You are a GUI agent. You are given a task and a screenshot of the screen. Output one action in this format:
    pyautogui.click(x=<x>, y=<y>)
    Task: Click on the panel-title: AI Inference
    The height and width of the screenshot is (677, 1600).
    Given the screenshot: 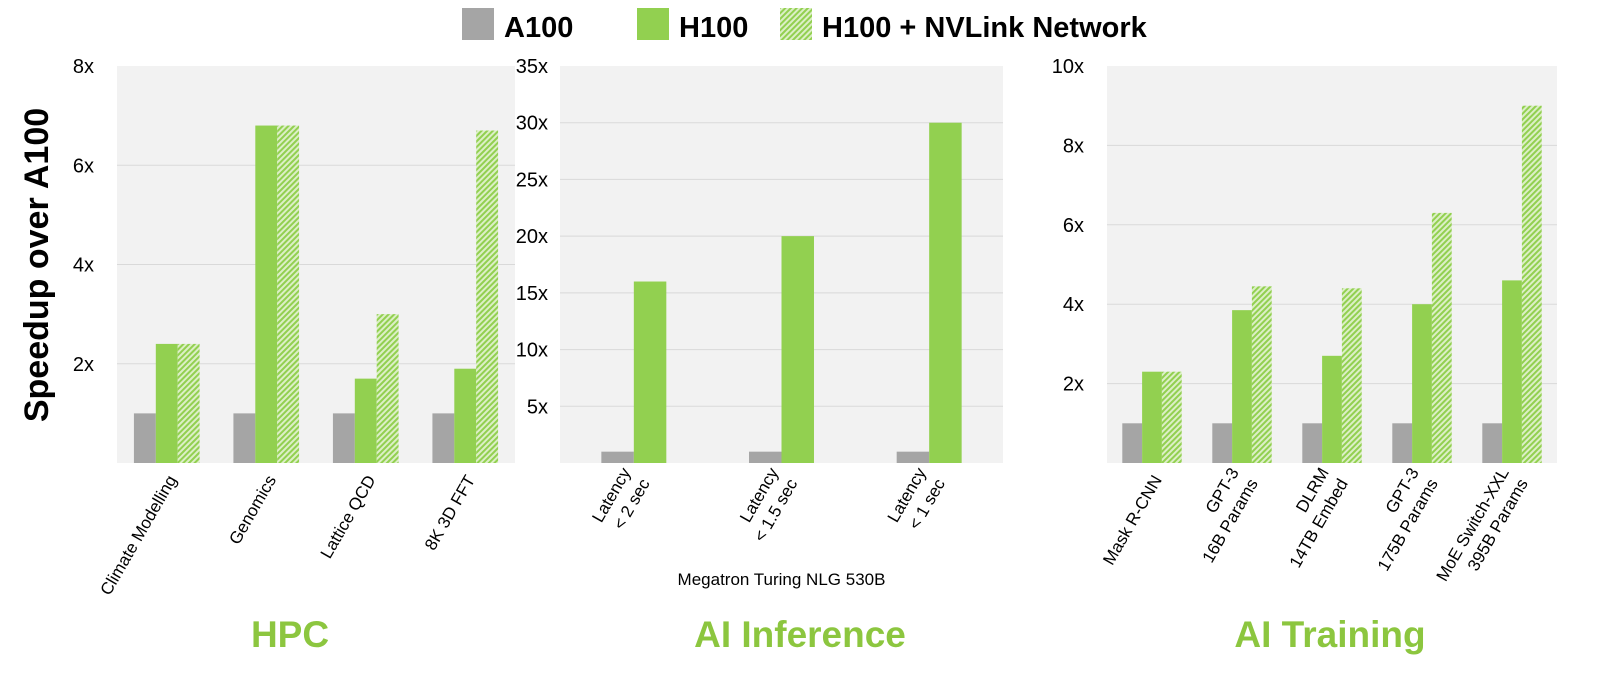 What is the action you would take?
    pyautogui.click(x=800, y=634)
    